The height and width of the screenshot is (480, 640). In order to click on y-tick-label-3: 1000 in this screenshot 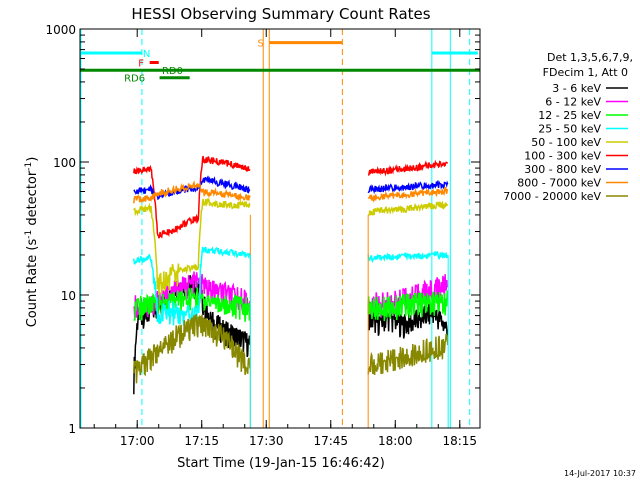, I will do `click(60, 30)`.